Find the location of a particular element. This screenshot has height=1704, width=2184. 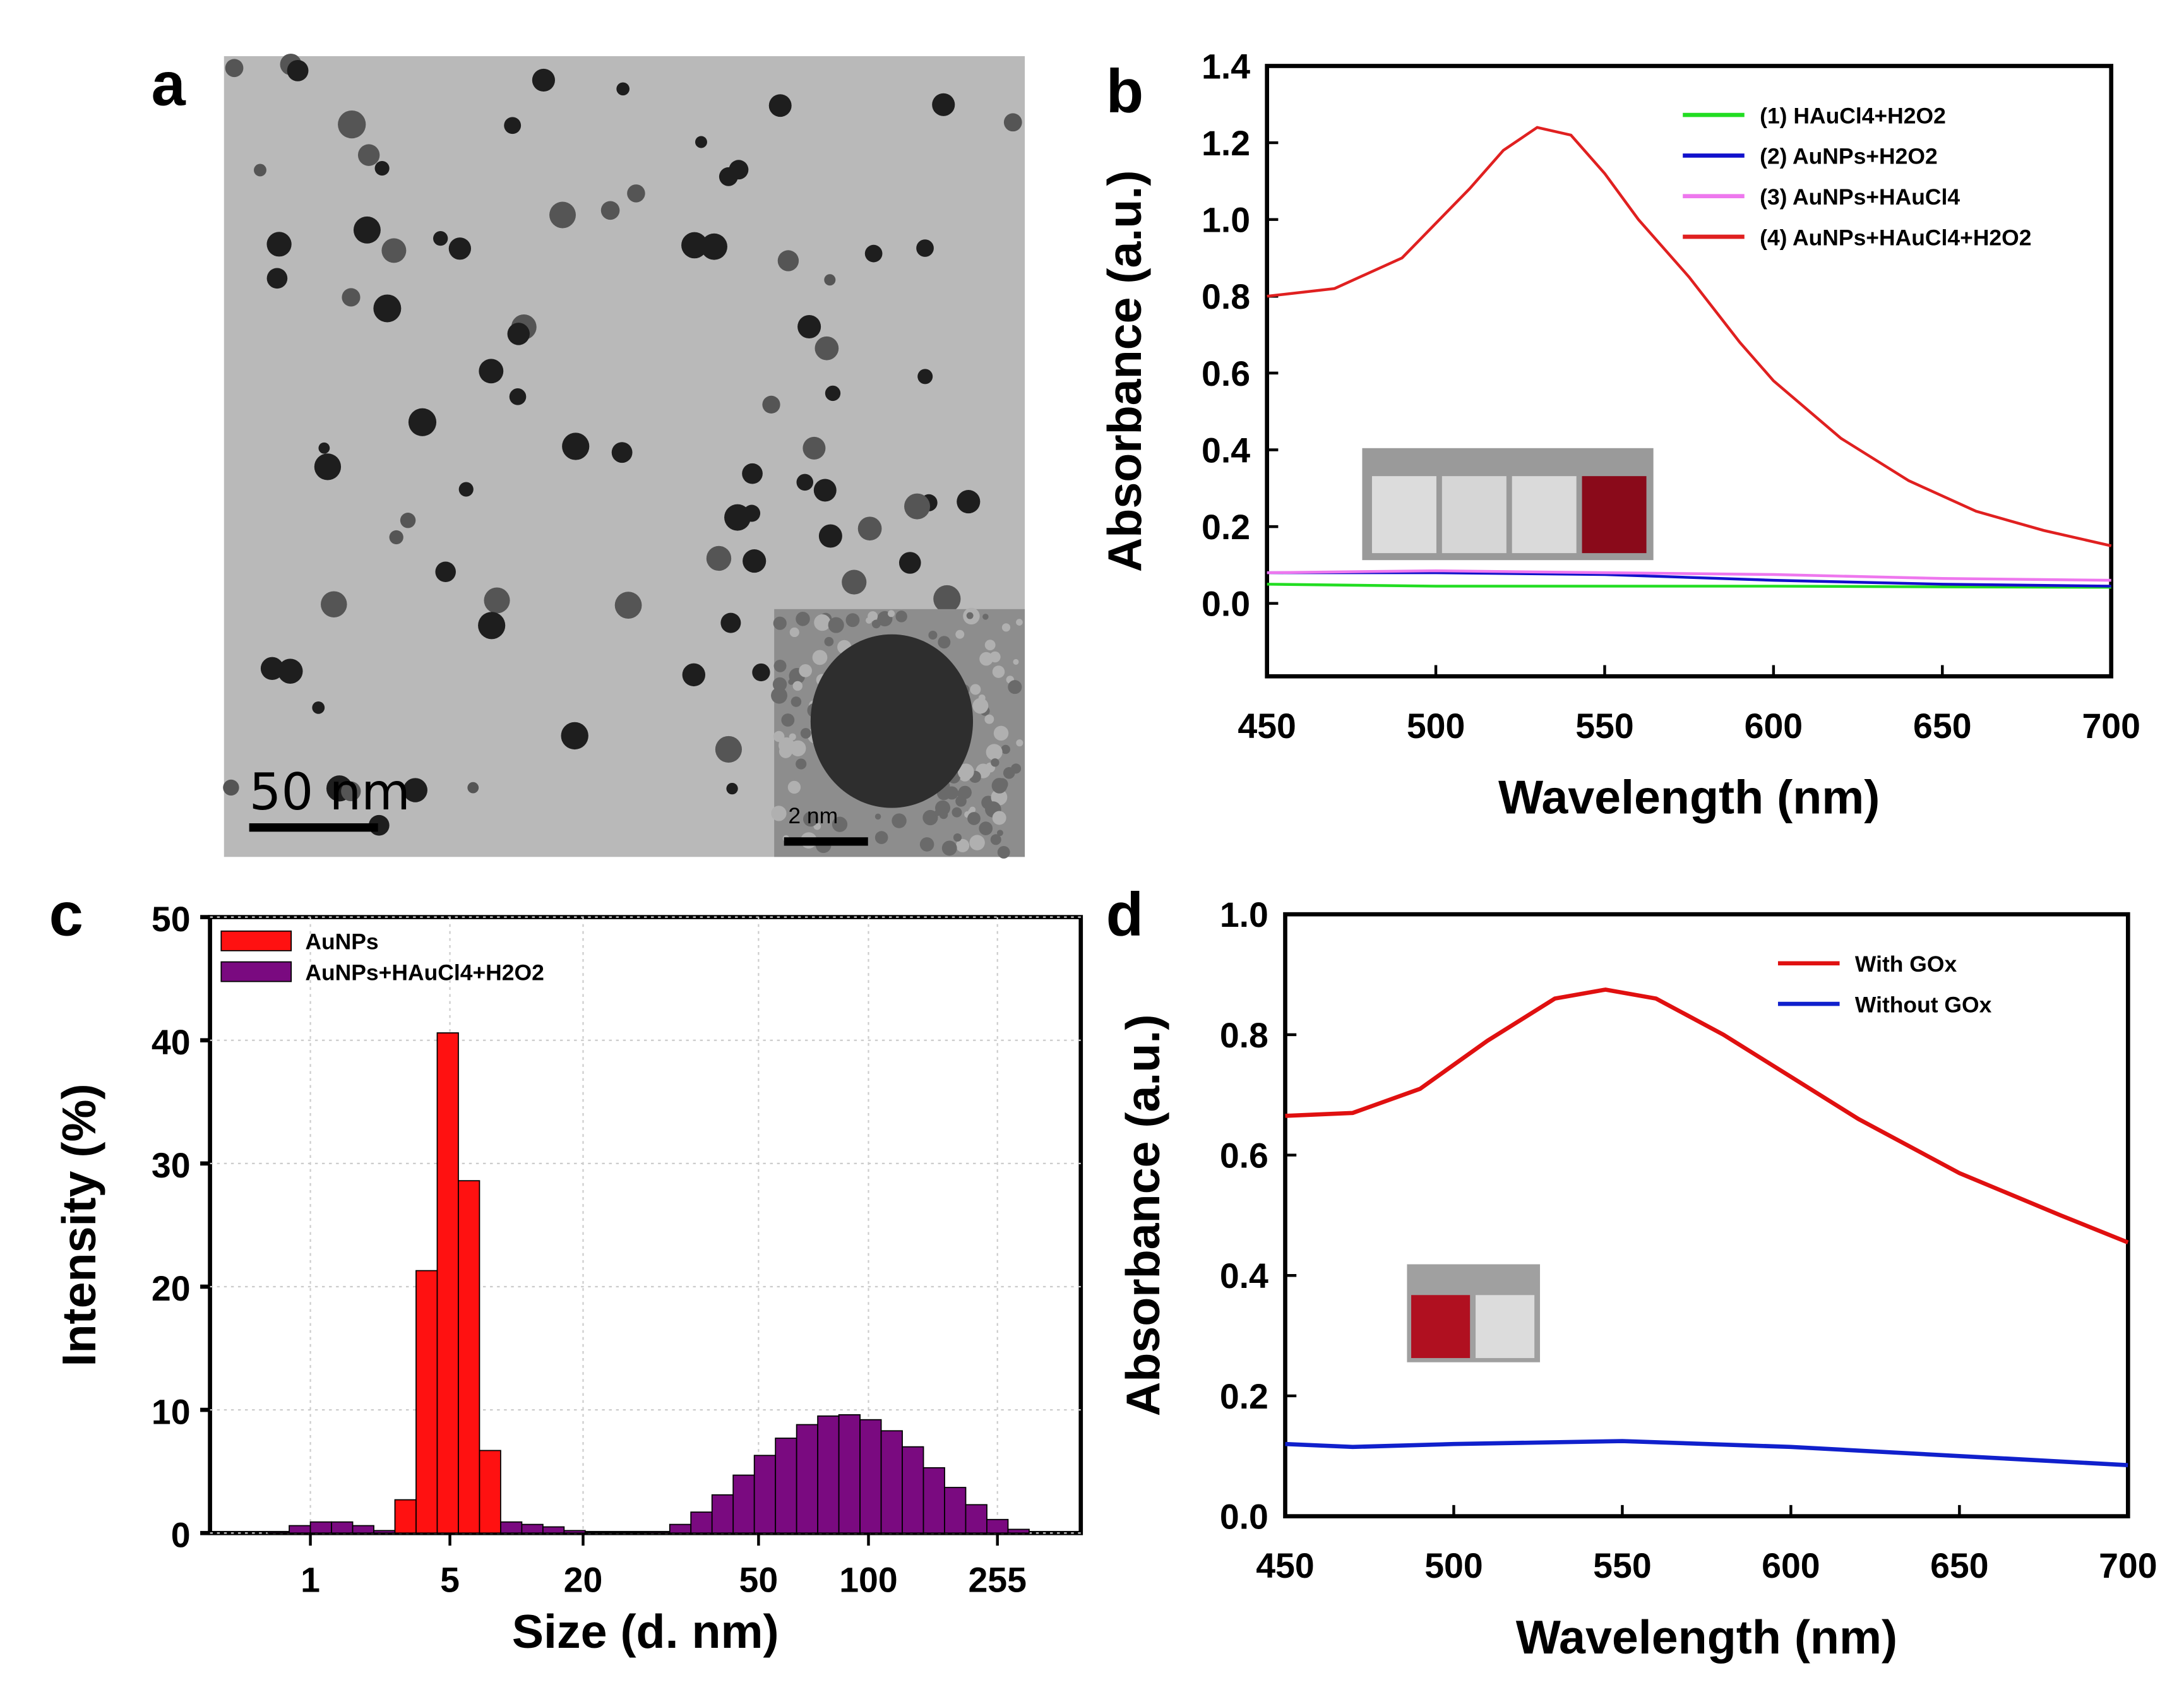

c-x-tick-label: 50 is located at coordinates (759, 1579).